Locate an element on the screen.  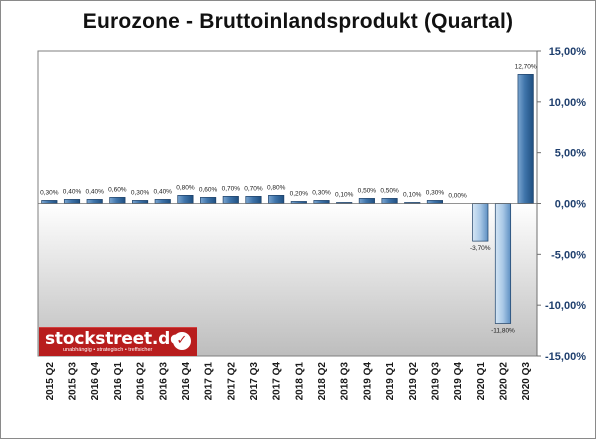
data-label: 12,70% is located at coordinates (526, 66).